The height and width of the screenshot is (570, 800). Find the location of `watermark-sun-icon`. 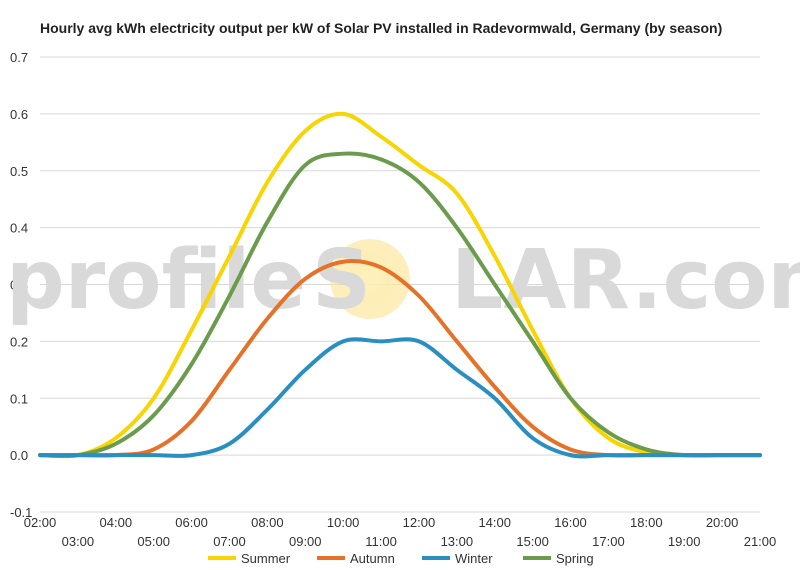

watermark-sun-icon is located at coordinates (370, 279).